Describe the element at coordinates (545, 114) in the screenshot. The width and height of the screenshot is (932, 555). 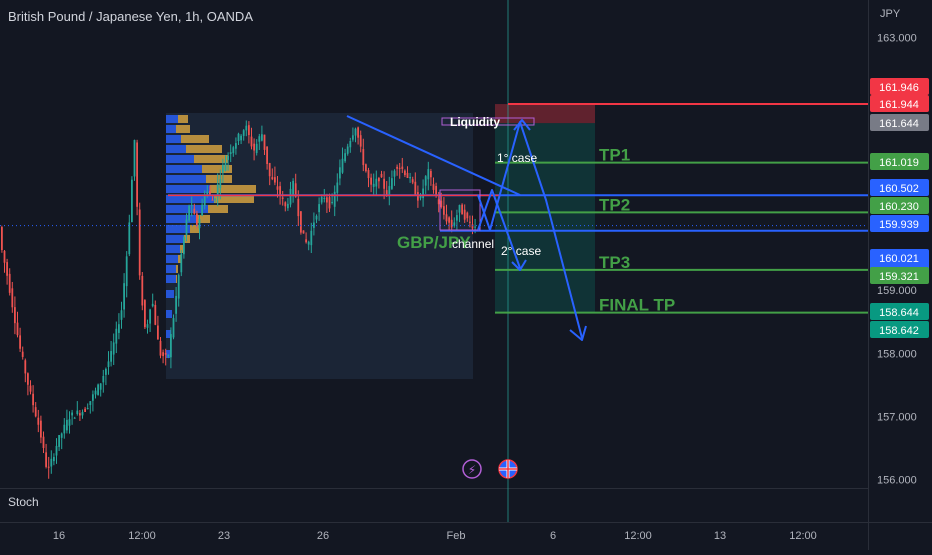
I see `stop-zone` at that location.